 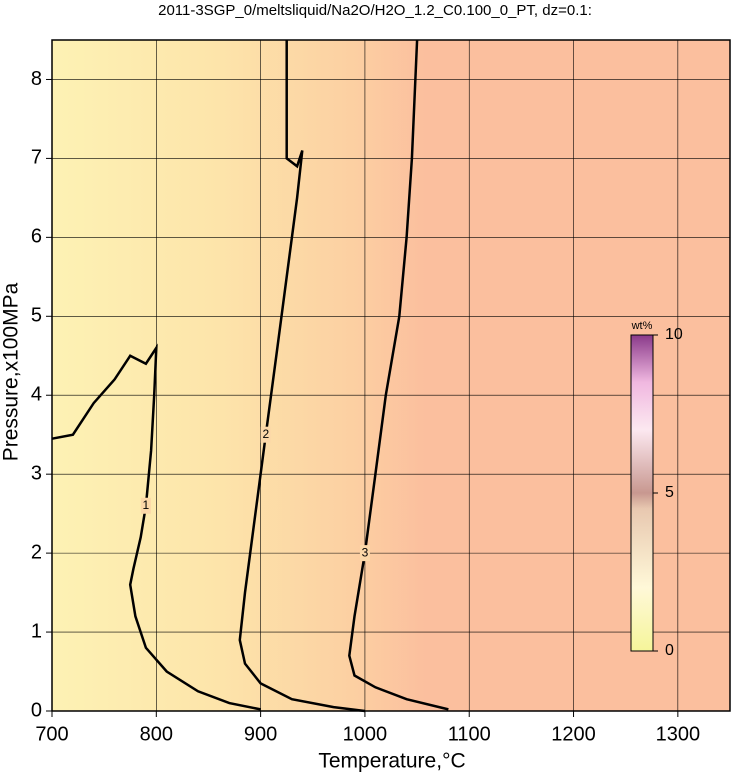 I want to click on y-tick-label: 8, so click(x=36, y=79).